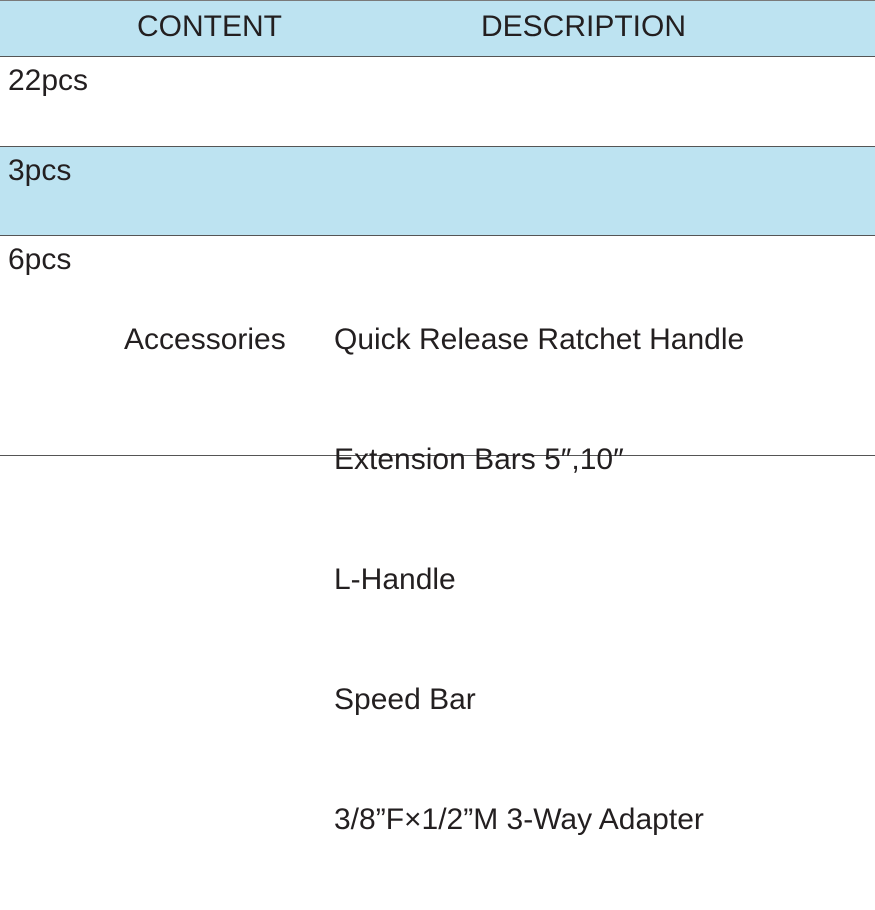 This screenshot has width=875, height=910. I want to click on row-quantity: 22pcs, so click(48, 80).